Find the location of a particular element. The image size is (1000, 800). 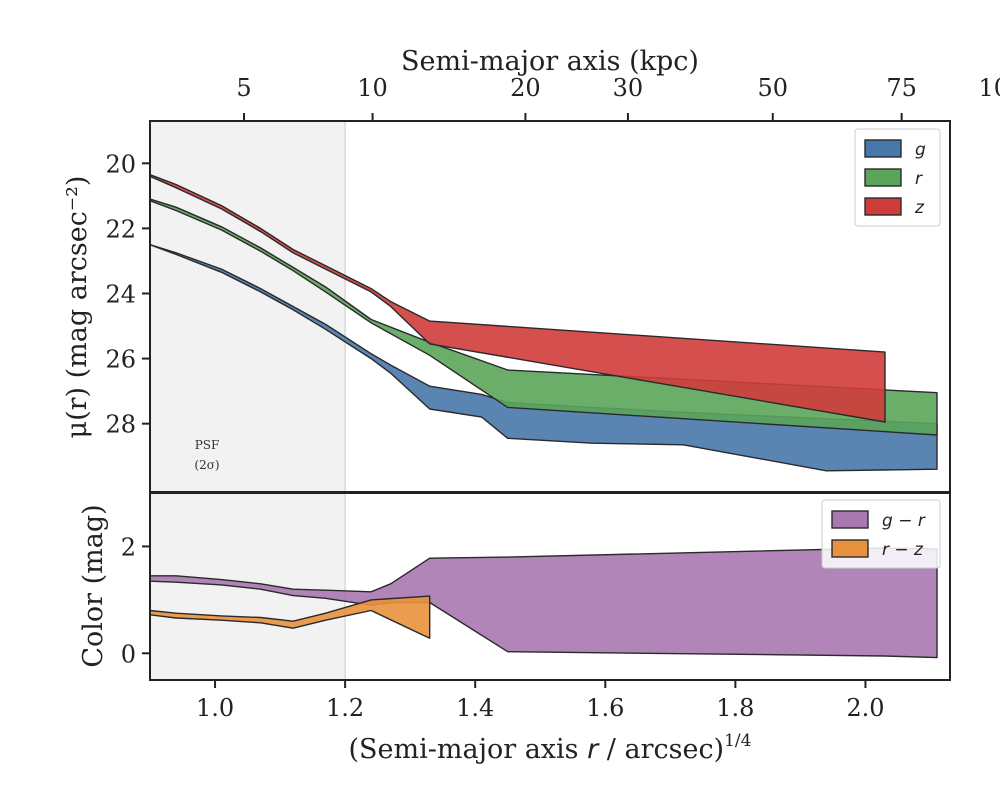

bottom-y-tick-label: 0 is located at coordinates (128, 654).